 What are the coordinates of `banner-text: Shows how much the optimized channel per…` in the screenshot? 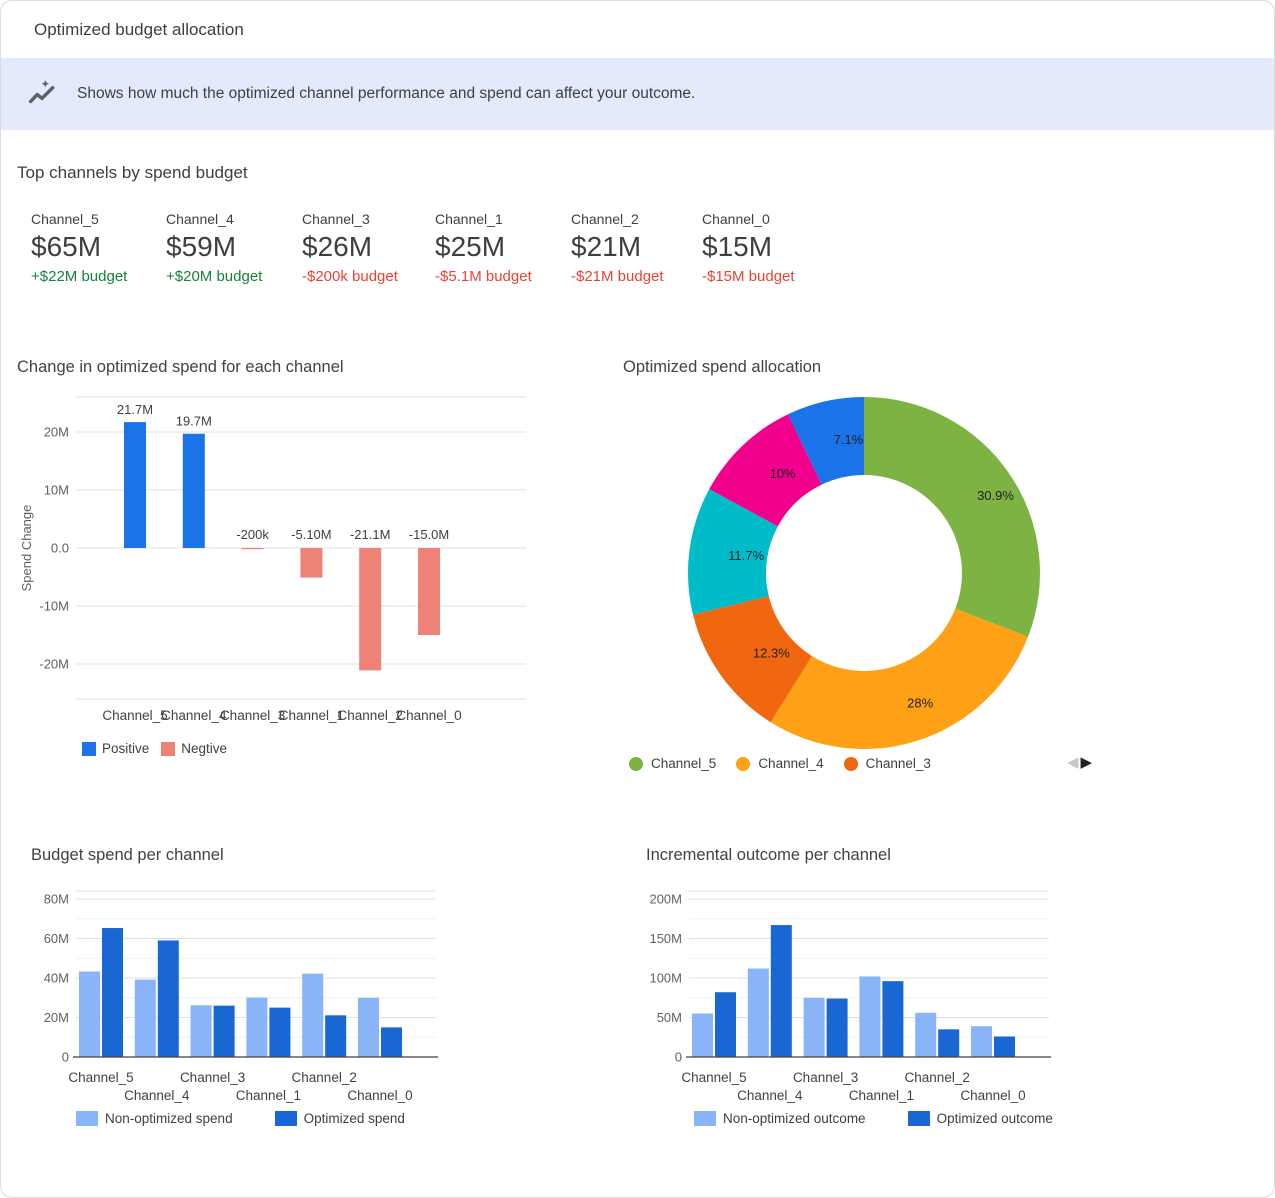 It's located at (386, 93).